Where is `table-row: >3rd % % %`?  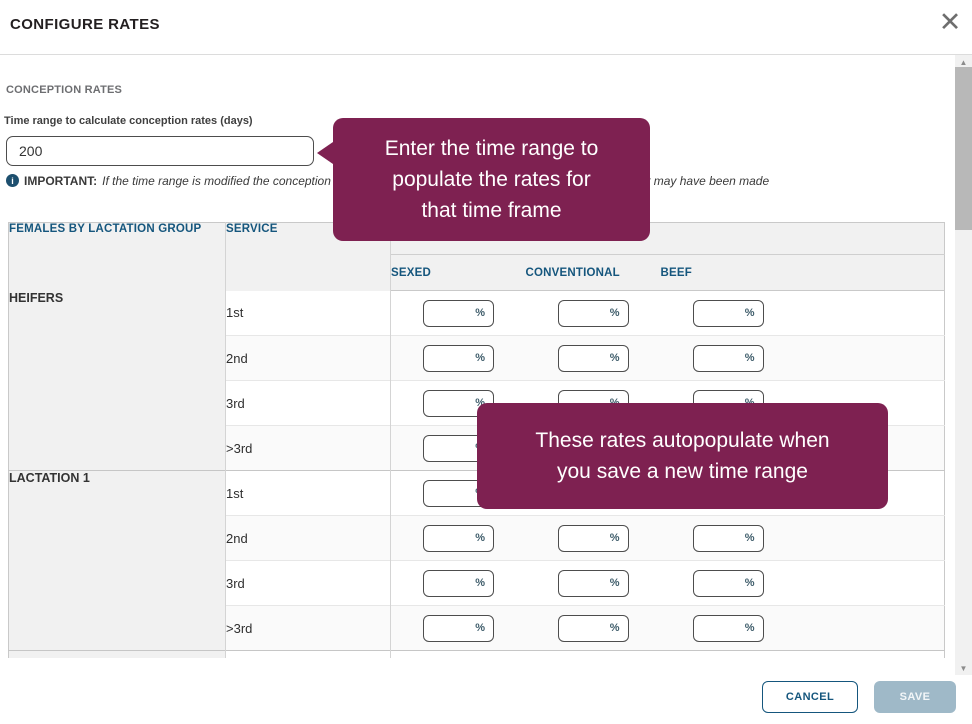 table-row: >3rd % % % is located at coordinates (477, 628).